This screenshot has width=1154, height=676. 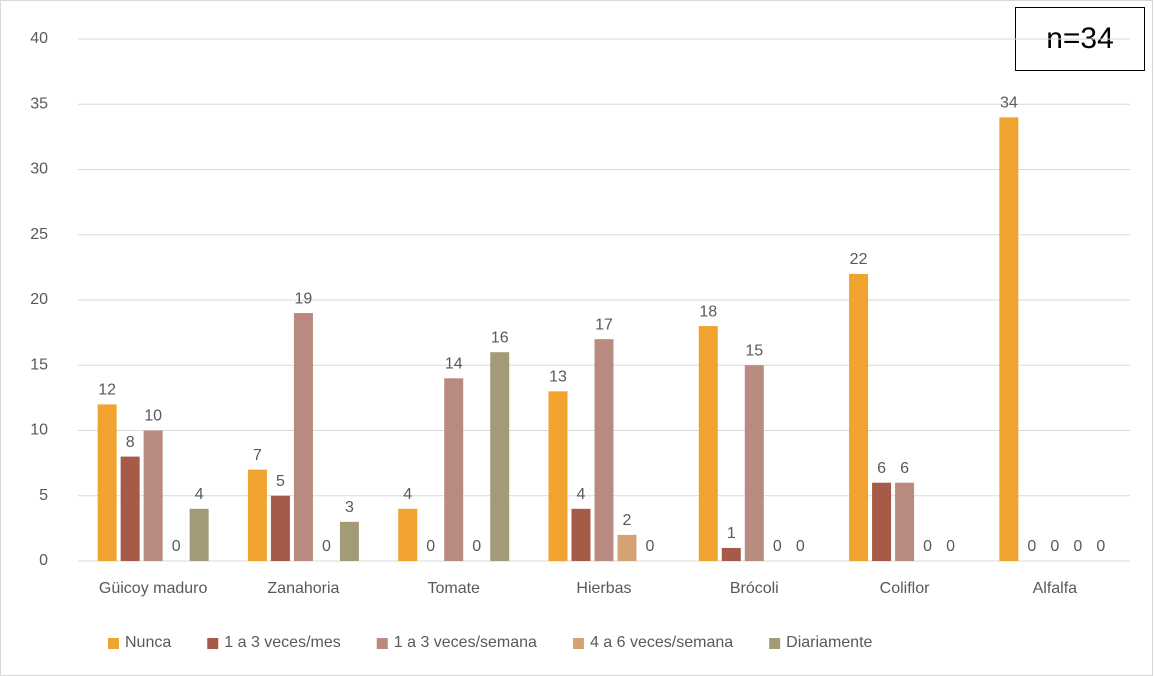 I want to click on legend-label: 1 a 3 veces/semana, so click(x=465, y=642).